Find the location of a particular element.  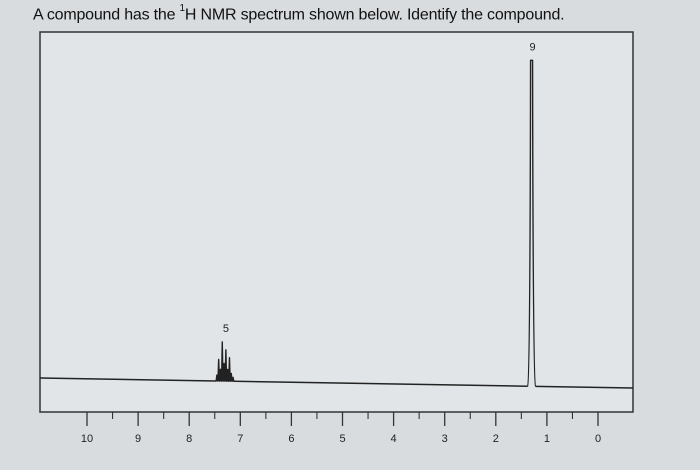

peak-1.3 is located at coordinates (531, 223).